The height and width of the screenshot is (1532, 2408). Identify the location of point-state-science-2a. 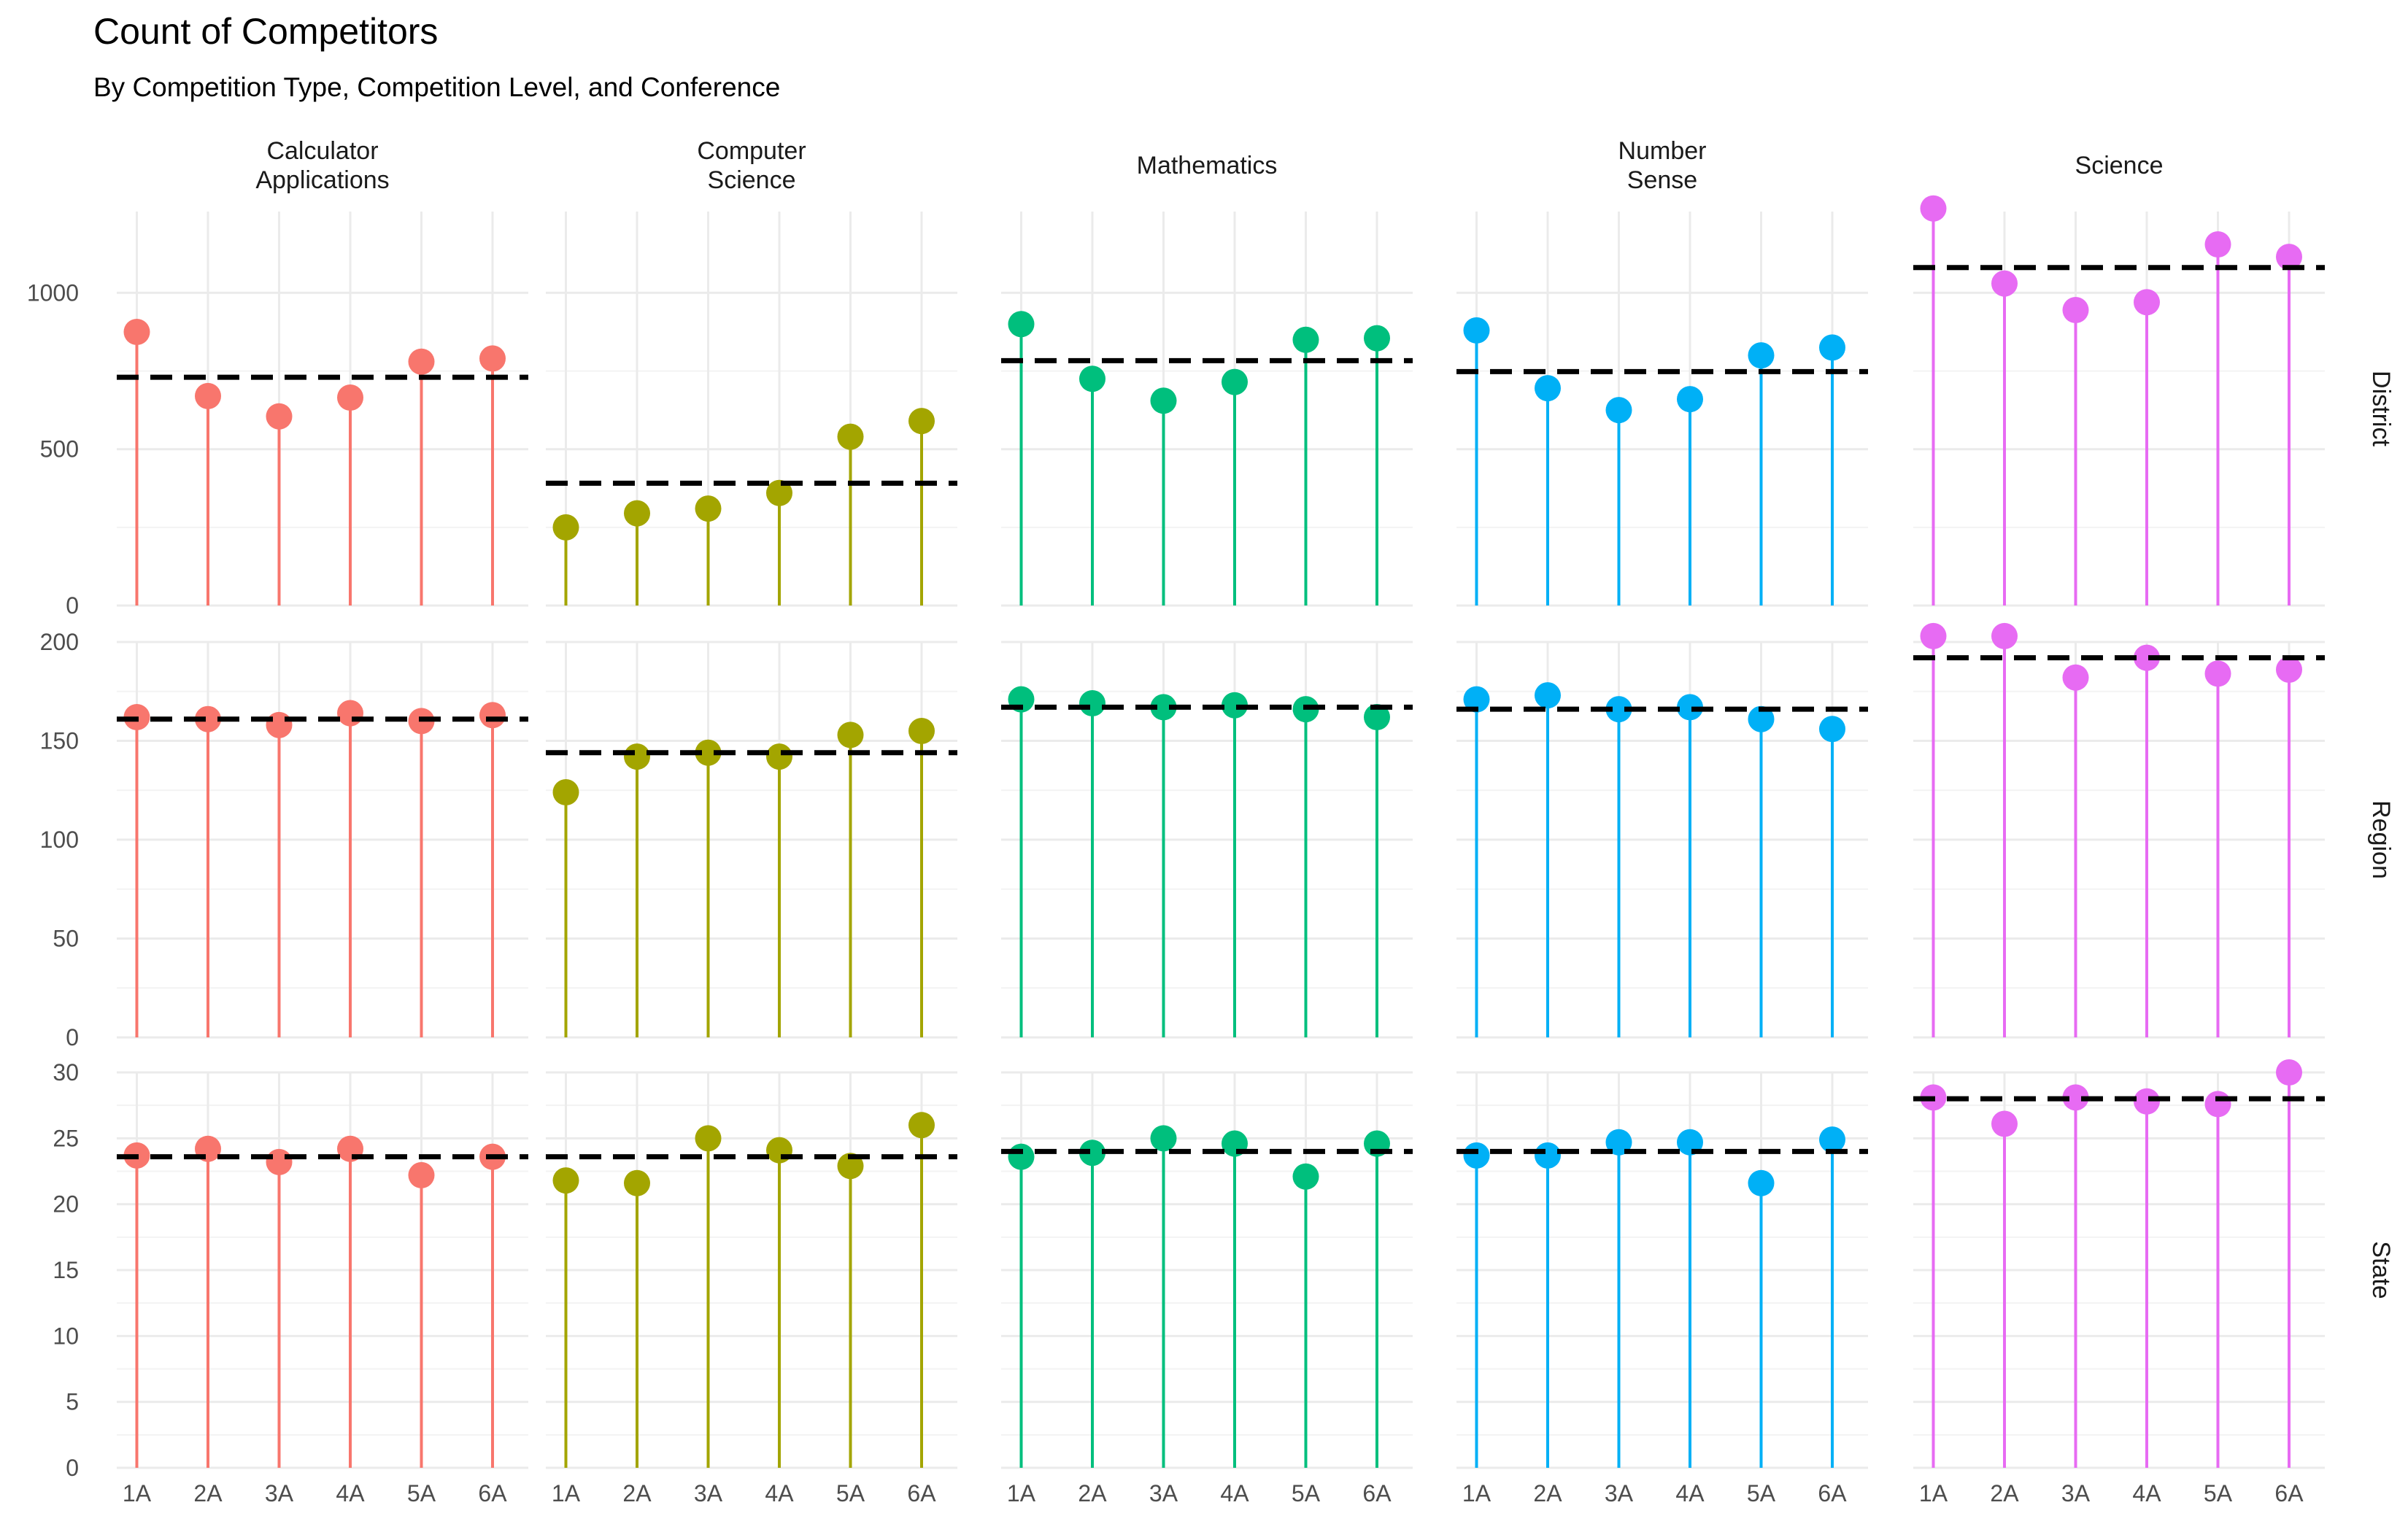
(2005, 1123).